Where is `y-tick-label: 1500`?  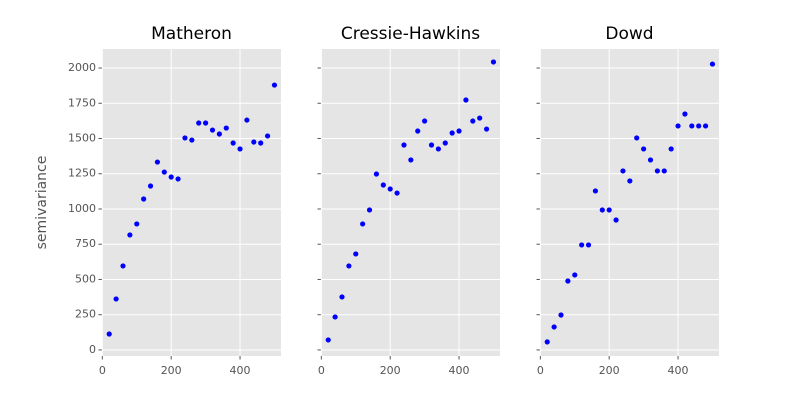 y-tick-label: 1500 is located at coordinates (82, 138).